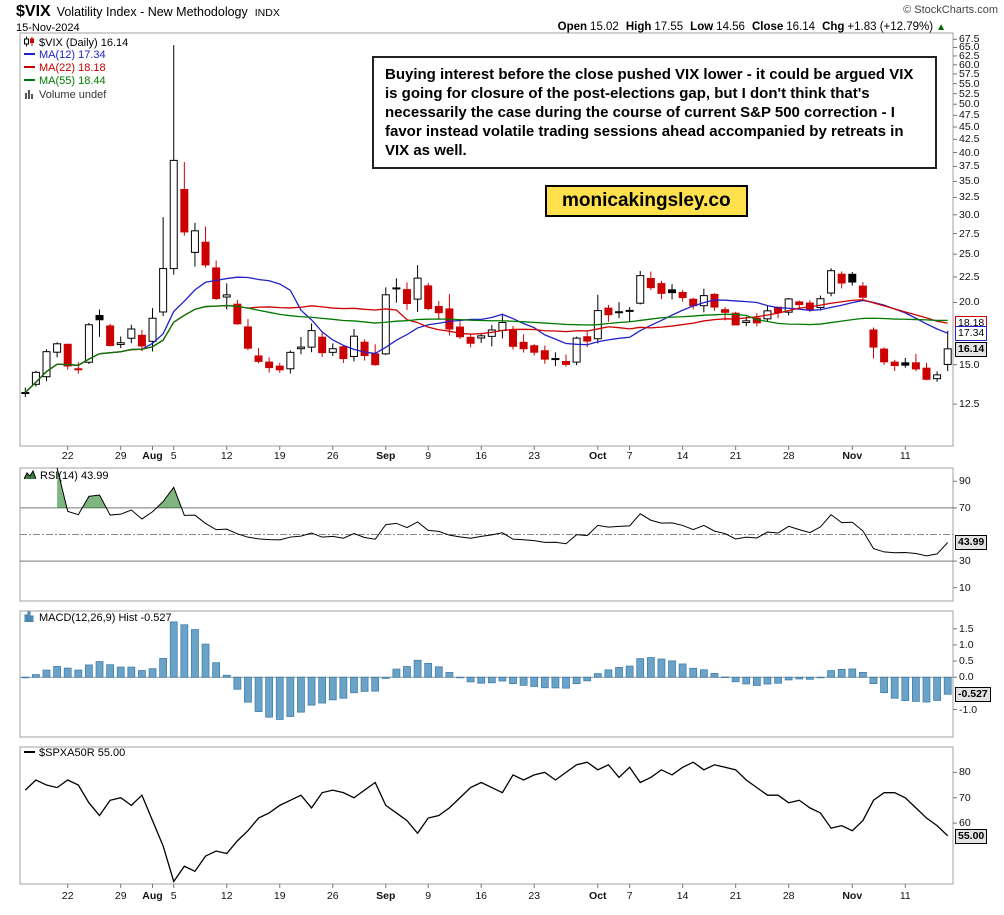 The height and width of the screenshot is (915, 1004). Describe the element at coordinates (73, 95) in the screenshot. I see `volume-legend-label: Volume undef` at that location.